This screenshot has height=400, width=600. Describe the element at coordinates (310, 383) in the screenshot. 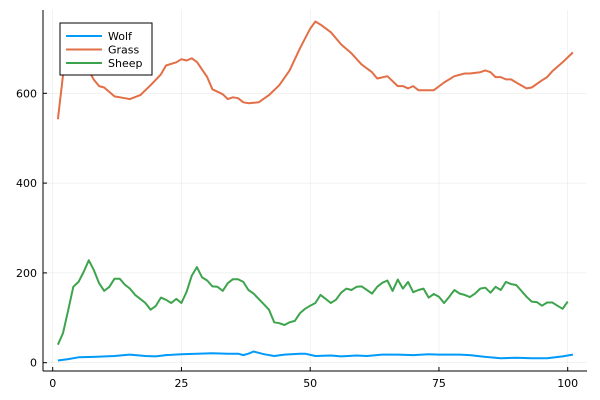

I see `x-tick-label: 50` at that location.